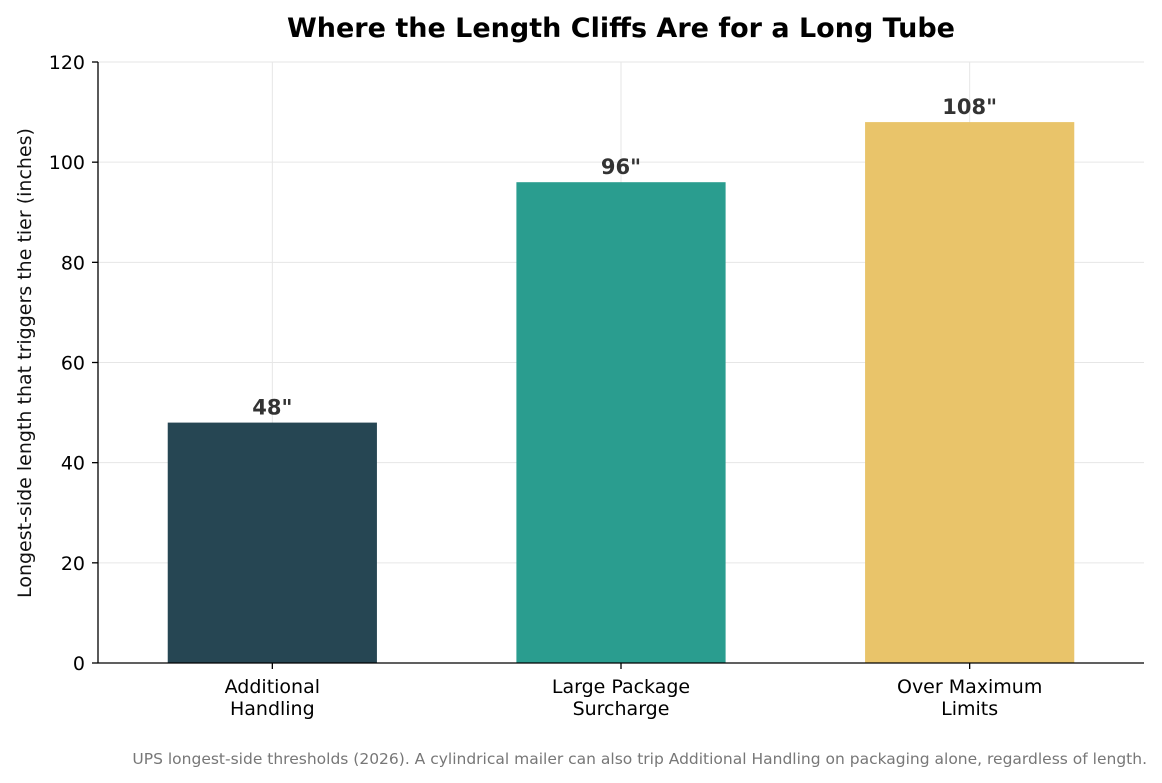 The height and width of the screenshot is (783, 1162). I want to click on y-axis-ticks: 0 20 40 60 80 100 120, so click(73, 363).